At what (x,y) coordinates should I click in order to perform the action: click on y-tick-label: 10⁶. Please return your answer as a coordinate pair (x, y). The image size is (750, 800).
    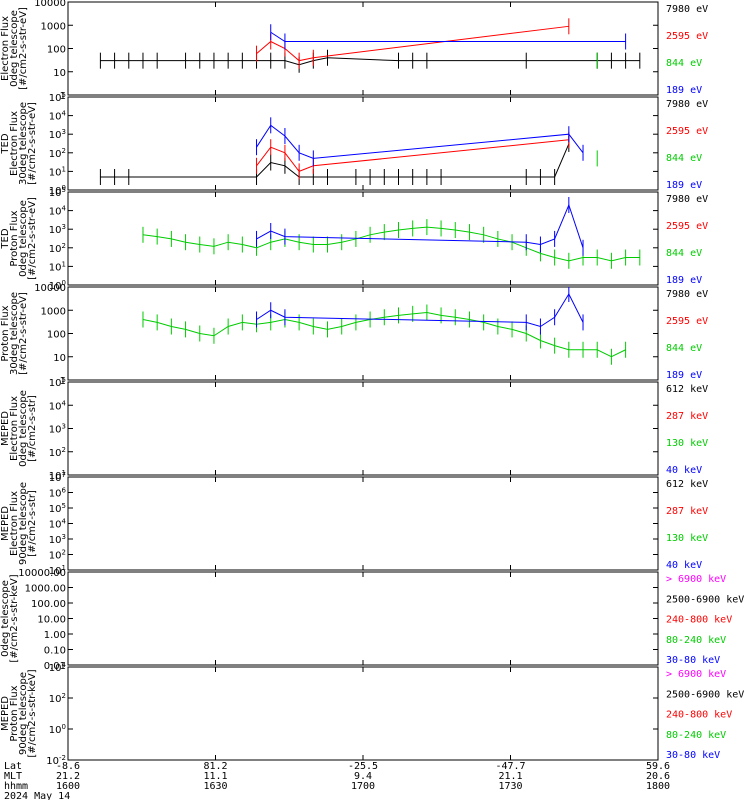
    Looking at the image, I should click on (58, 493).